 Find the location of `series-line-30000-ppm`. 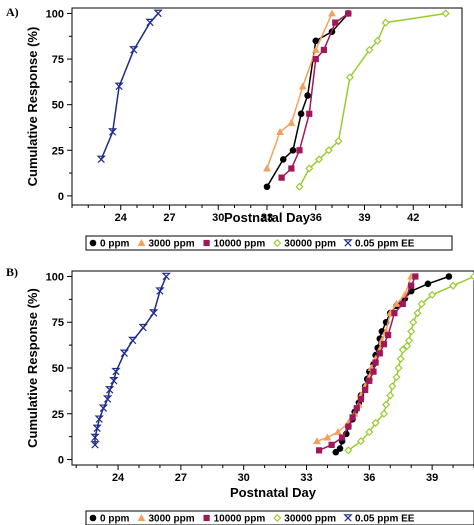

series-line-30000-ppm is located at coordinates (410, 363).